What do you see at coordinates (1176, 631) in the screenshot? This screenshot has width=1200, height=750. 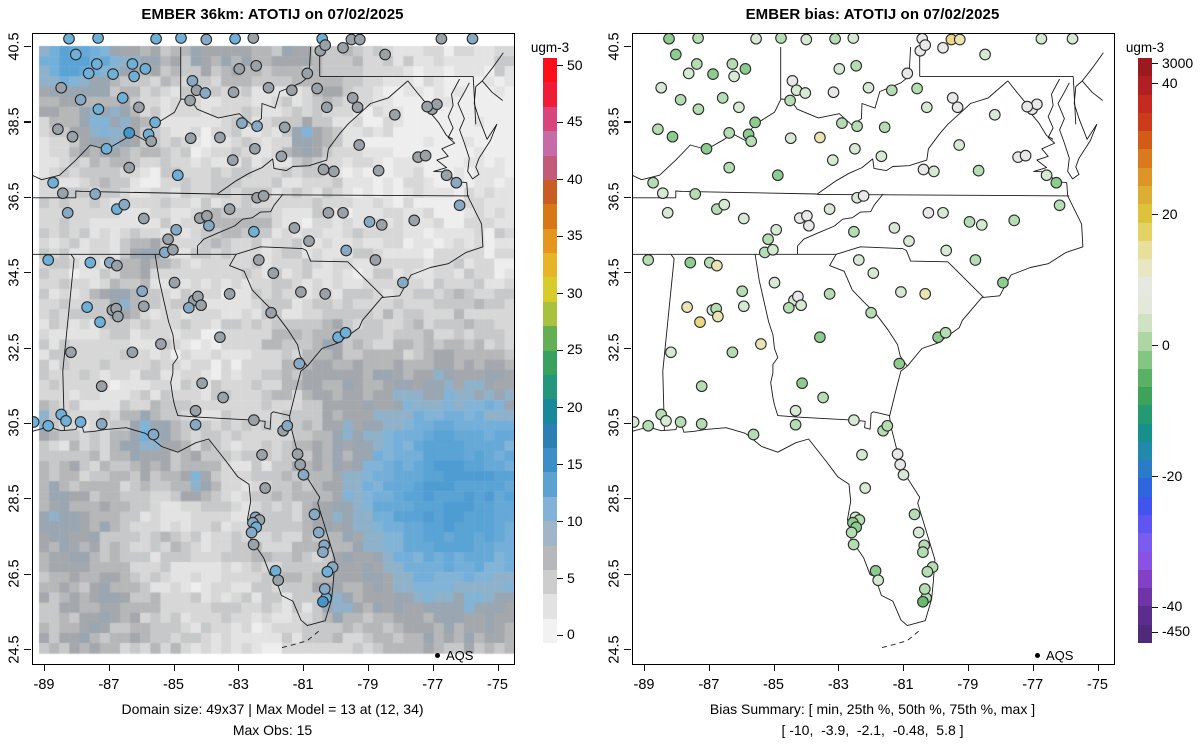 I see `colorbar-tick-label: -450` at bounding box center [1176, 631].